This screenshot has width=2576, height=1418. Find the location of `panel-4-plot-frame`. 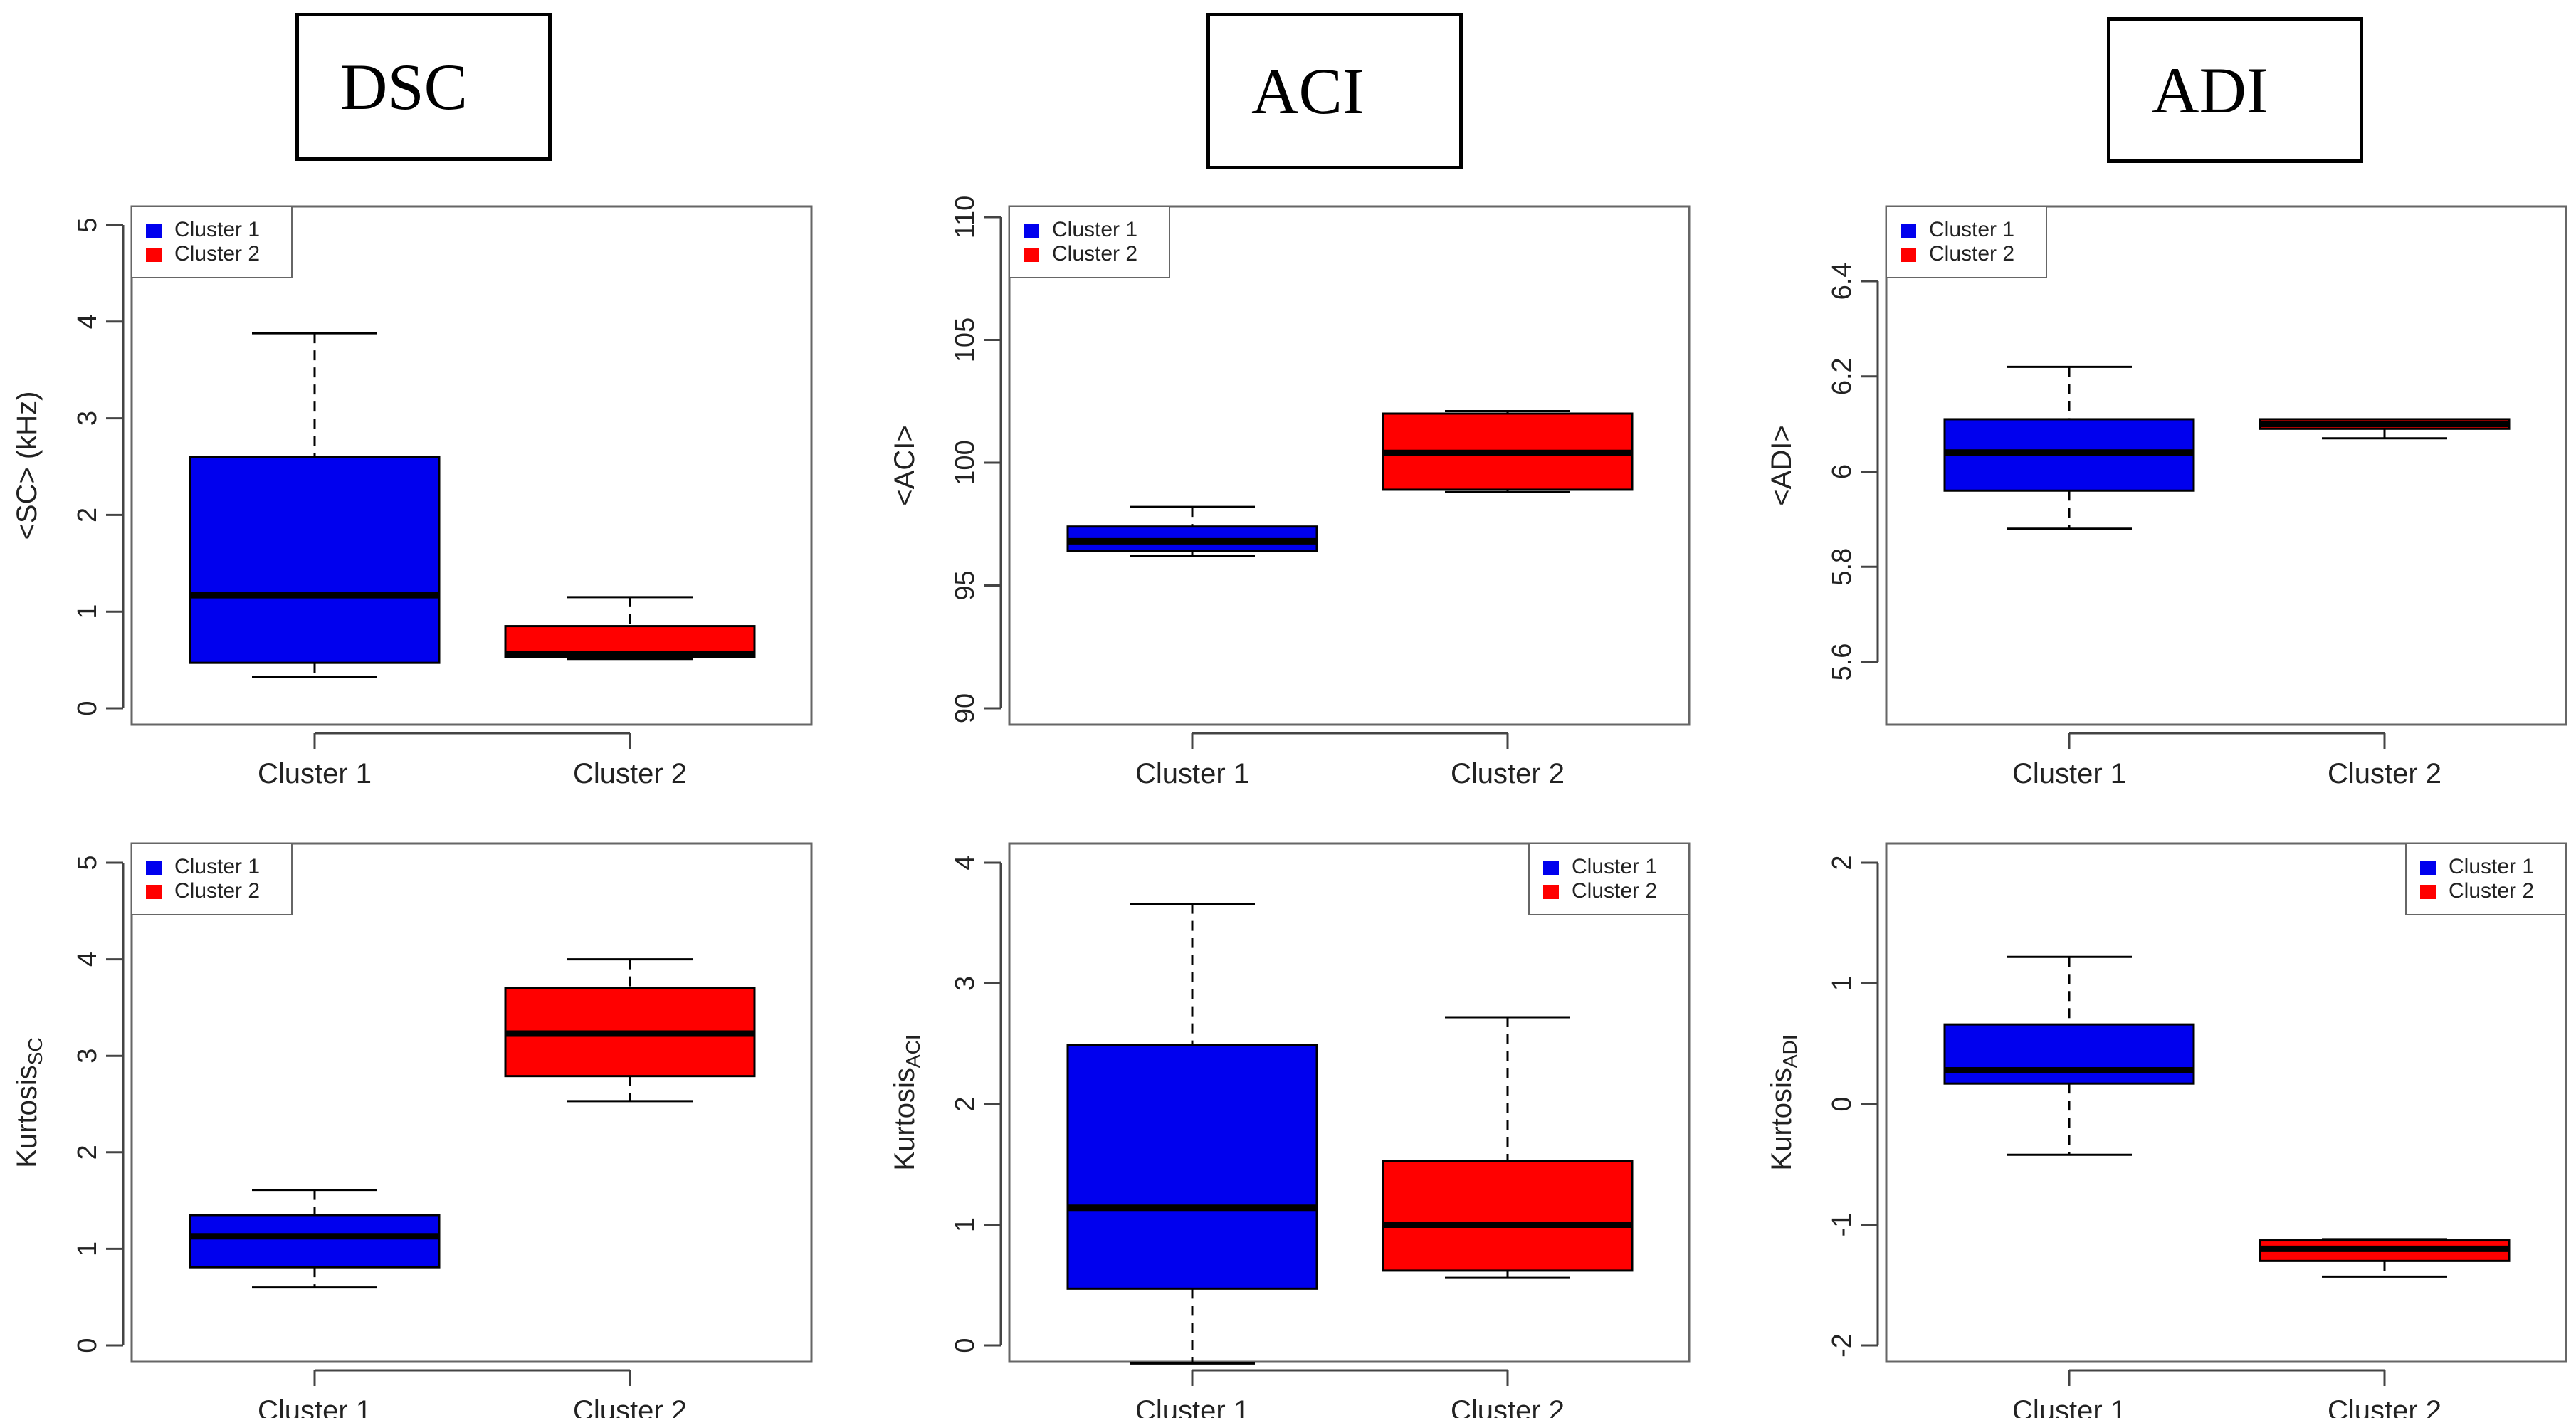

panel-4-plot-frame is located at coordinates (471, 1102).